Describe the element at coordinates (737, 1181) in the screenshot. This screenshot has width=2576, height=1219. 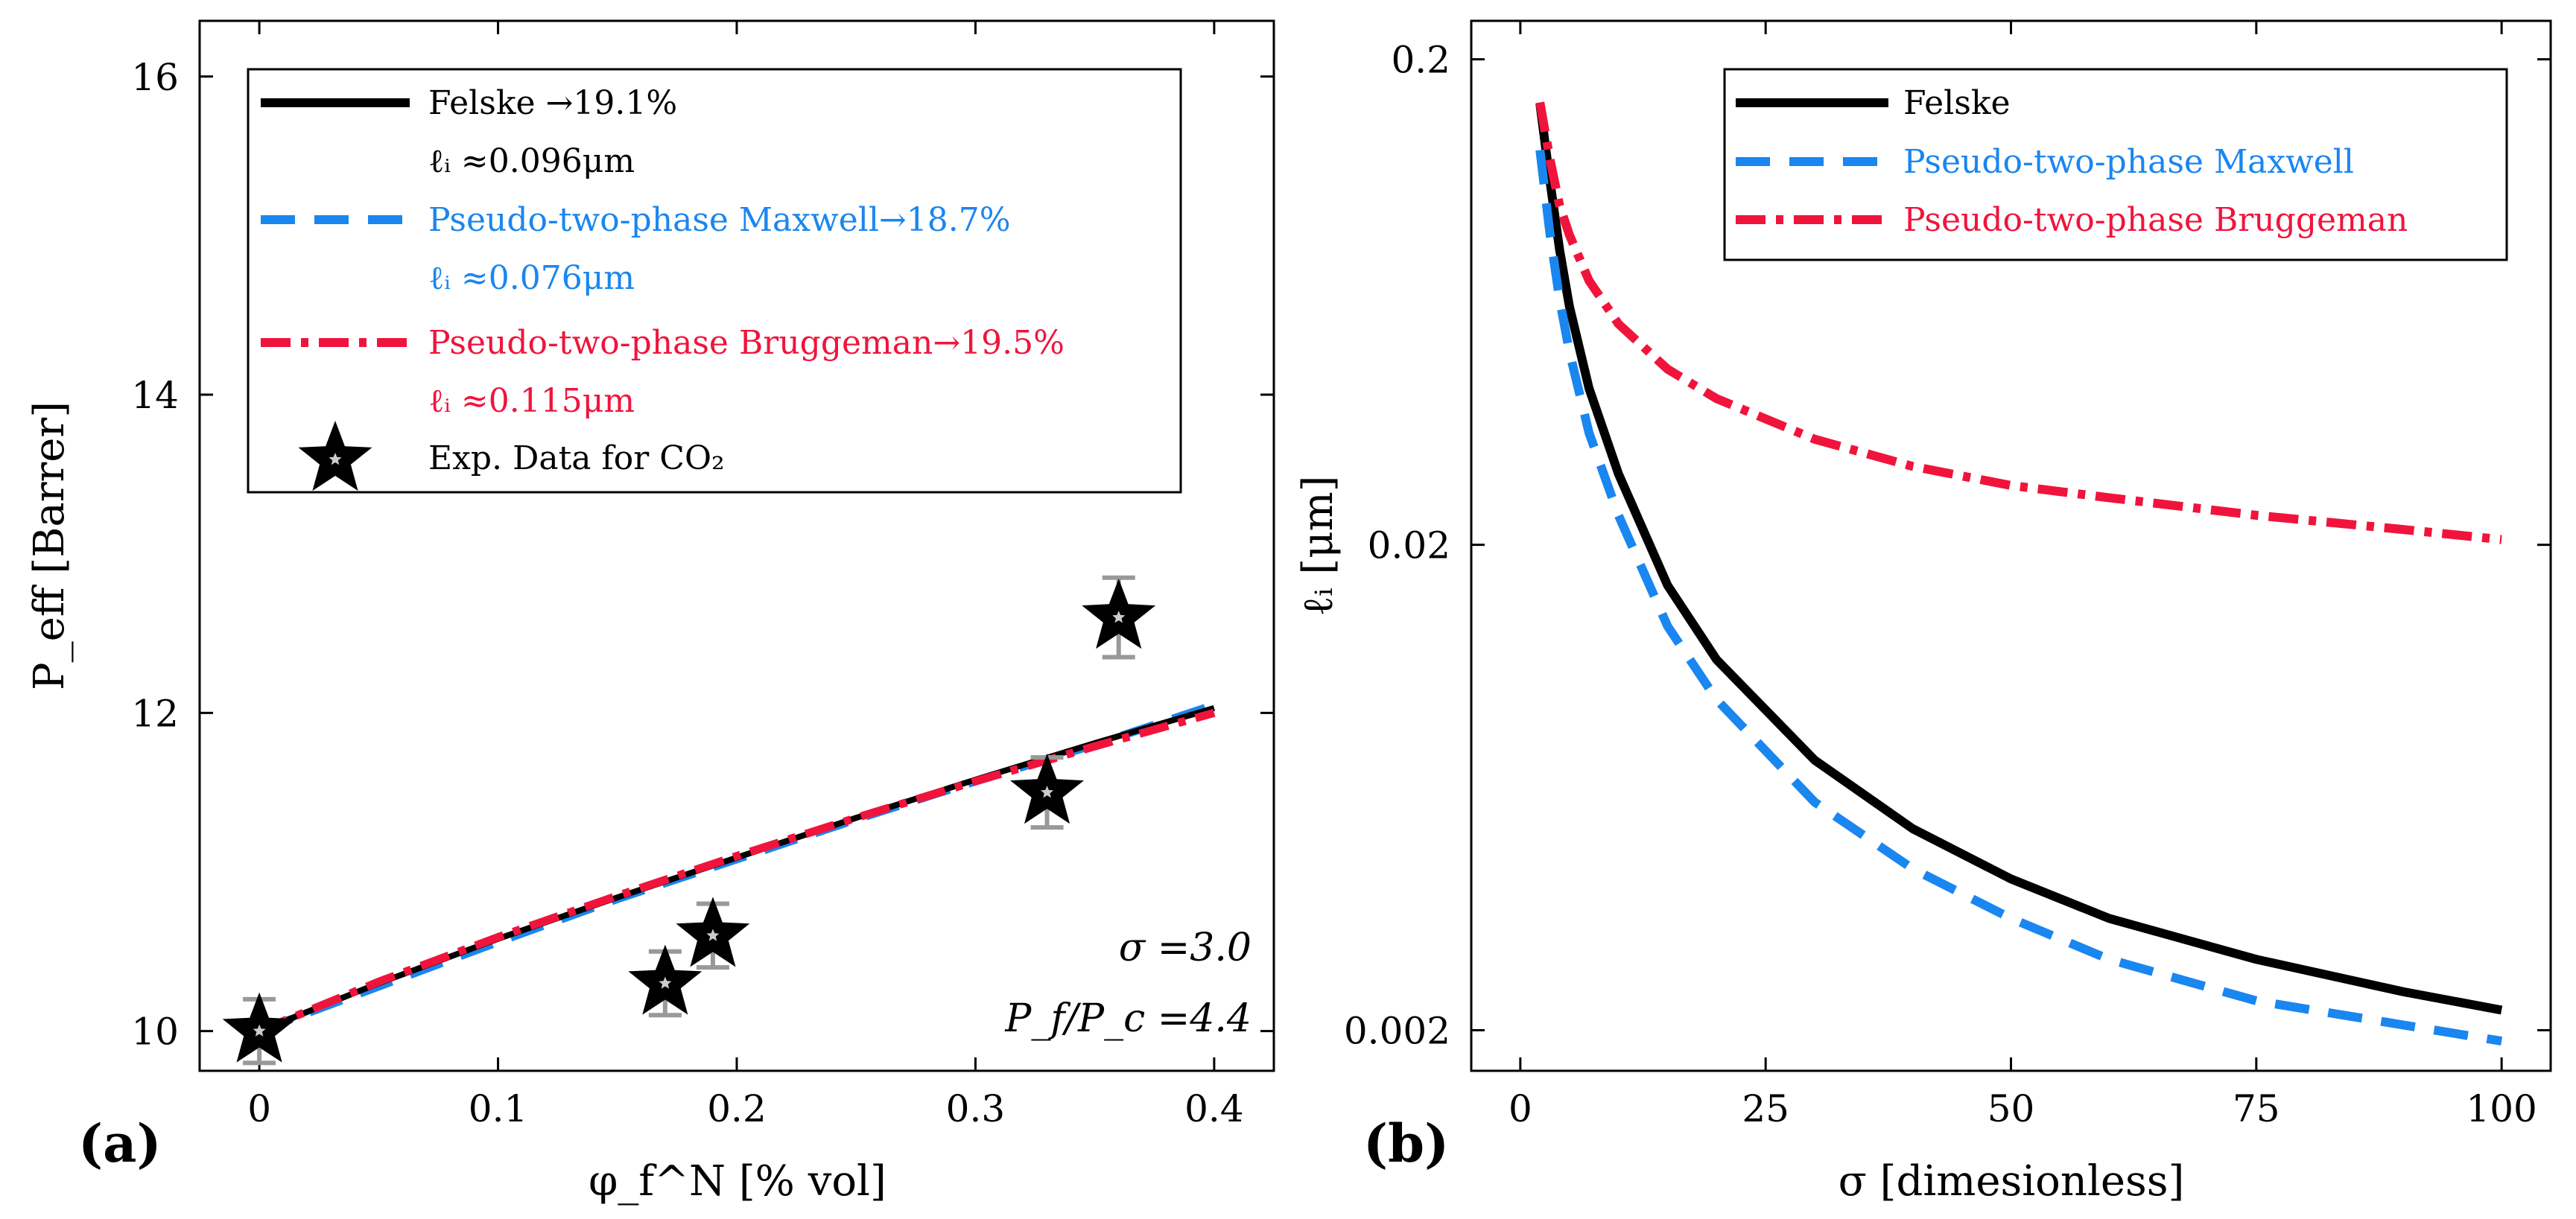
I see `panel-a-xlabel: φ_f^N [% vol]` at that location.